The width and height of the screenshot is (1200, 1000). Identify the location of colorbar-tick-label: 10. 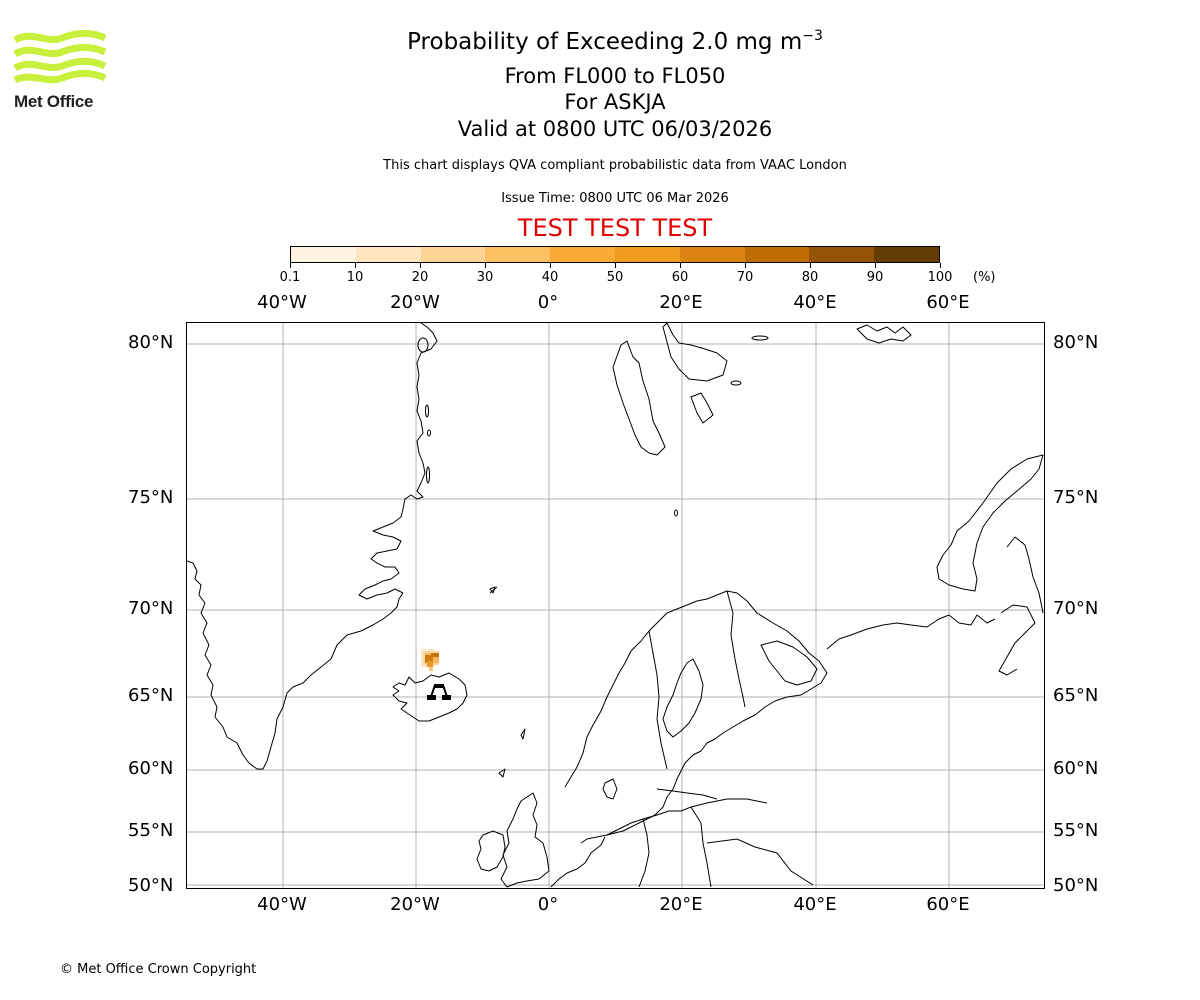
(355, 277).